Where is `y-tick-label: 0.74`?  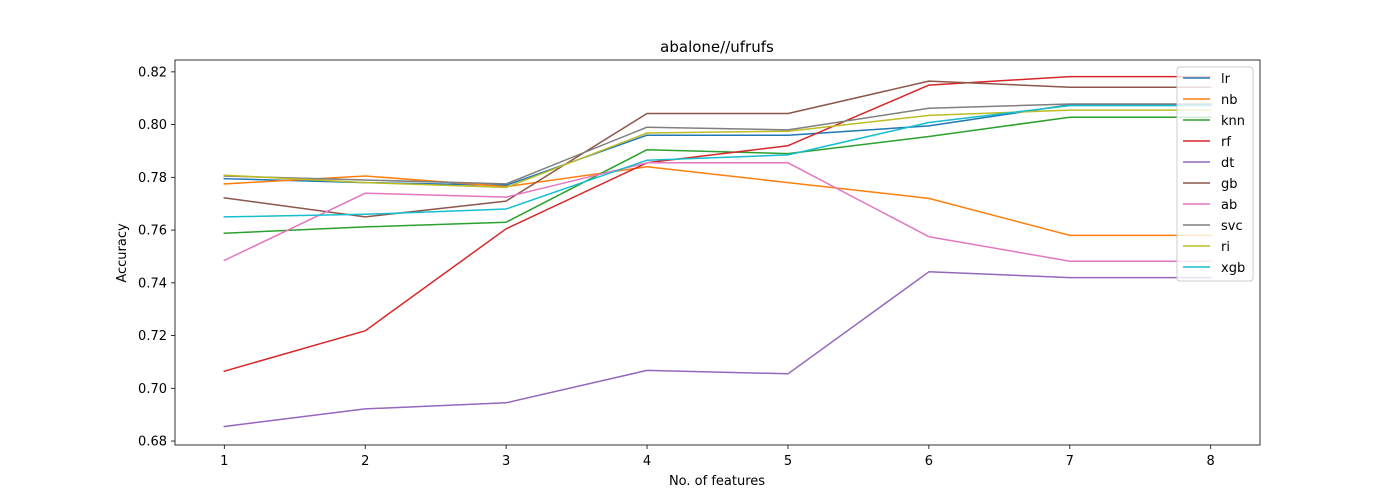
y-tick-label: 0.74 is located at coordinates (152, 283).